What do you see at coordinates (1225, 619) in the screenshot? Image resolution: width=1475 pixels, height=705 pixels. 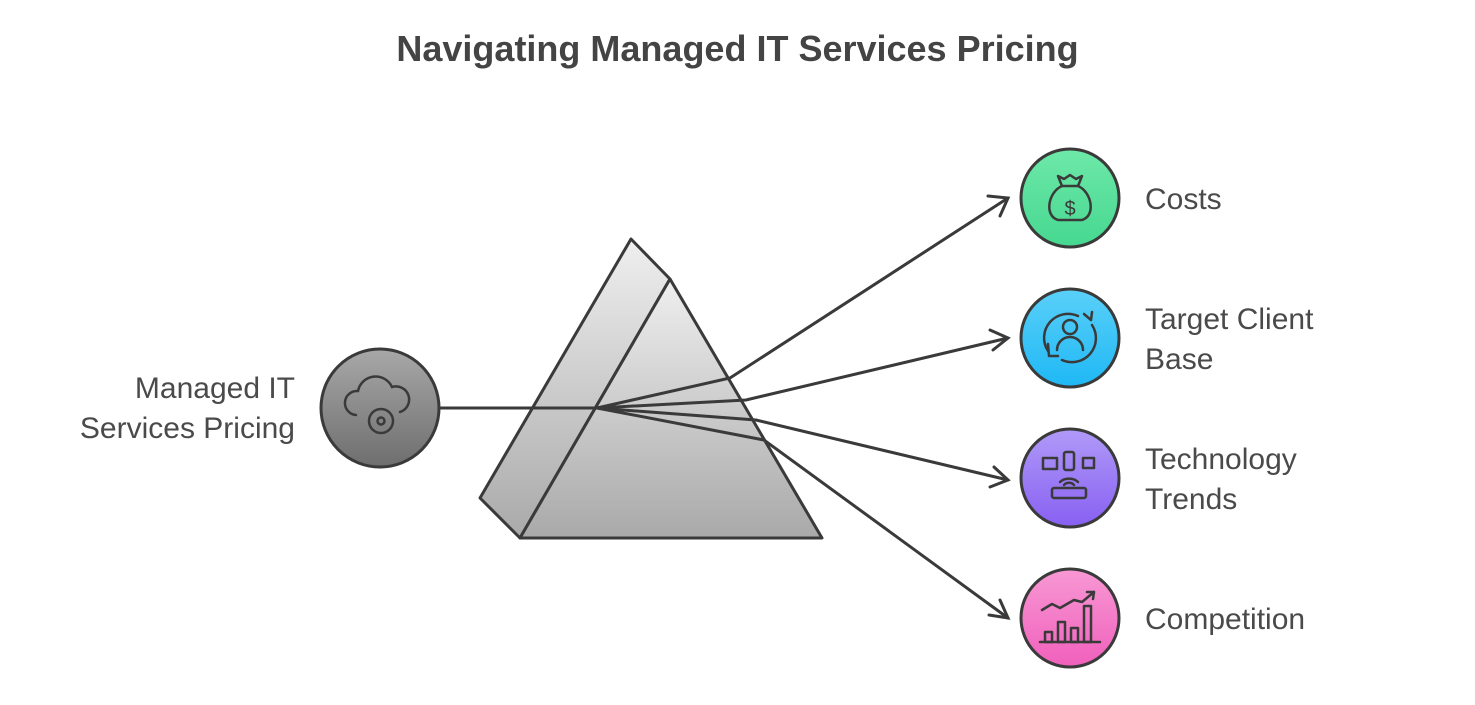 I see `competition-label: Competition` at bounding box center [1225, 619].